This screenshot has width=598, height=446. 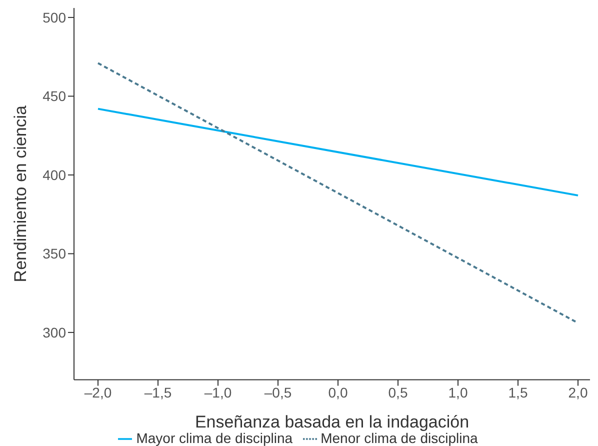 What do you see at coordinates (578, 392) in the screenshot?
I see `x-tick-label: 2,0` at bounding box center [578, 392].